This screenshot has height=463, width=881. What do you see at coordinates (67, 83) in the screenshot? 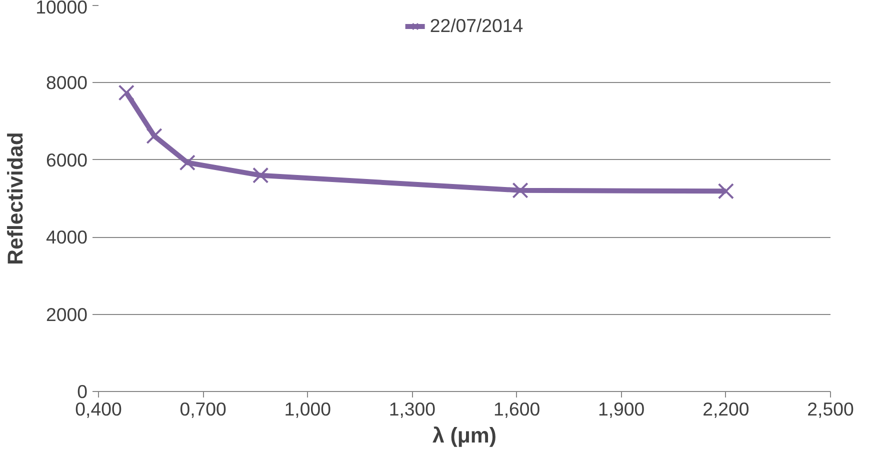
I see `y-tick-label: 8000` at bounding box center [67, 83].